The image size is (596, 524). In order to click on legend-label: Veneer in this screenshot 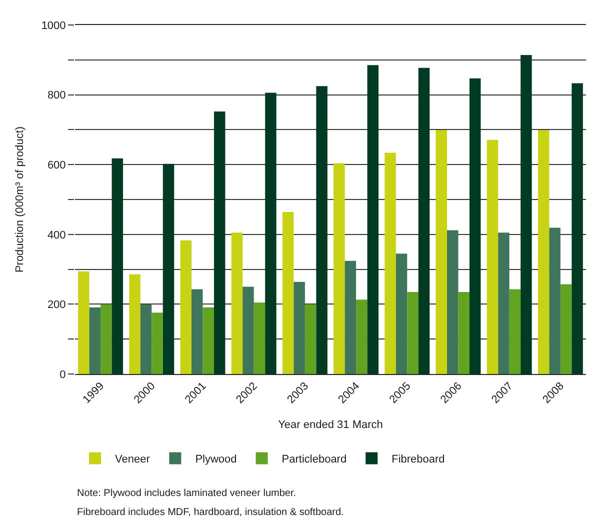, I will do `click(132, 460)`.